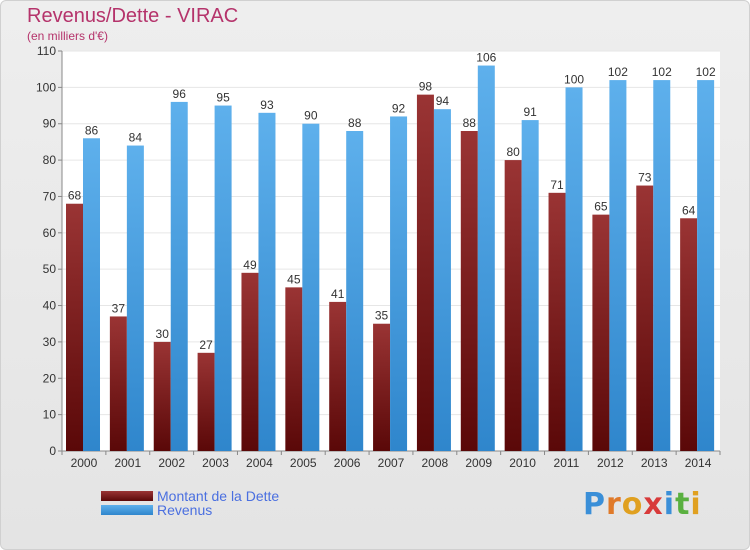 The image size is (750, 550). Describe the element at coordinates (435, 463) in the screenshot. I see `x-tick-label: 2008` at that location.